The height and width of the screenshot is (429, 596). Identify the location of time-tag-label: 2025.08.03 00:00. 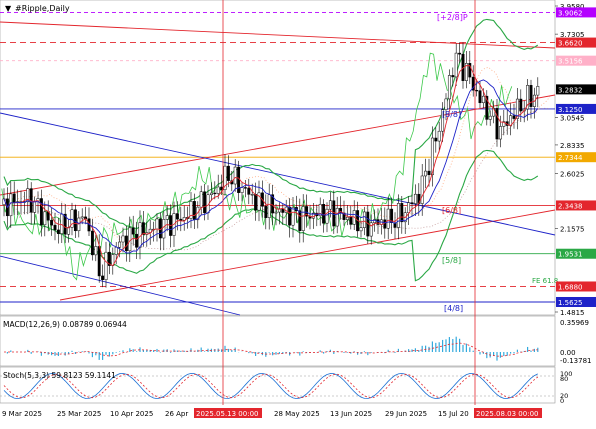
(507, 414).